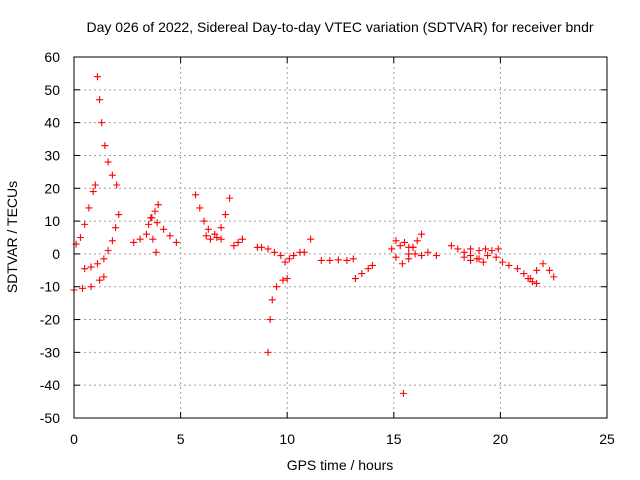 The image size is (640, 480). What do you see at coordinates (218, 218) in the screenshot?
I see `series-arc-i` at bounding box center [218, 218].